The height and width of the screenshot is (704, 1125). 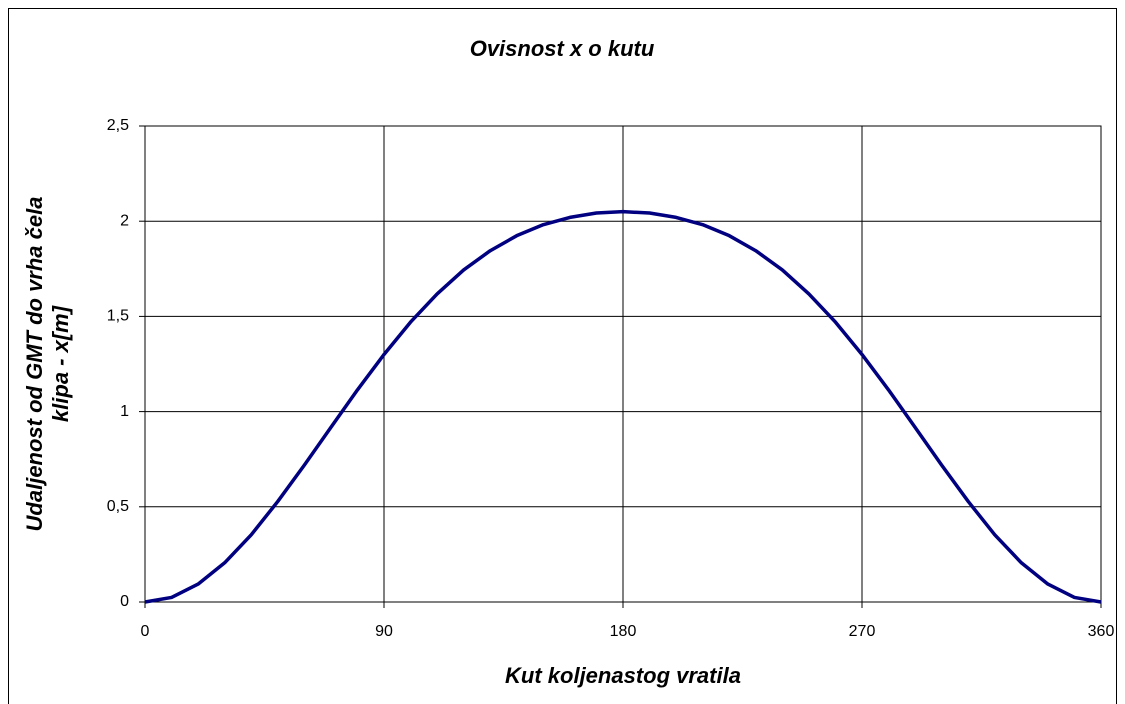 What do you see at coordinates (60, 363) in the screenshot?
I see `y-axis-title-line: klipa - x[m]` at bounding box center [60, 363].